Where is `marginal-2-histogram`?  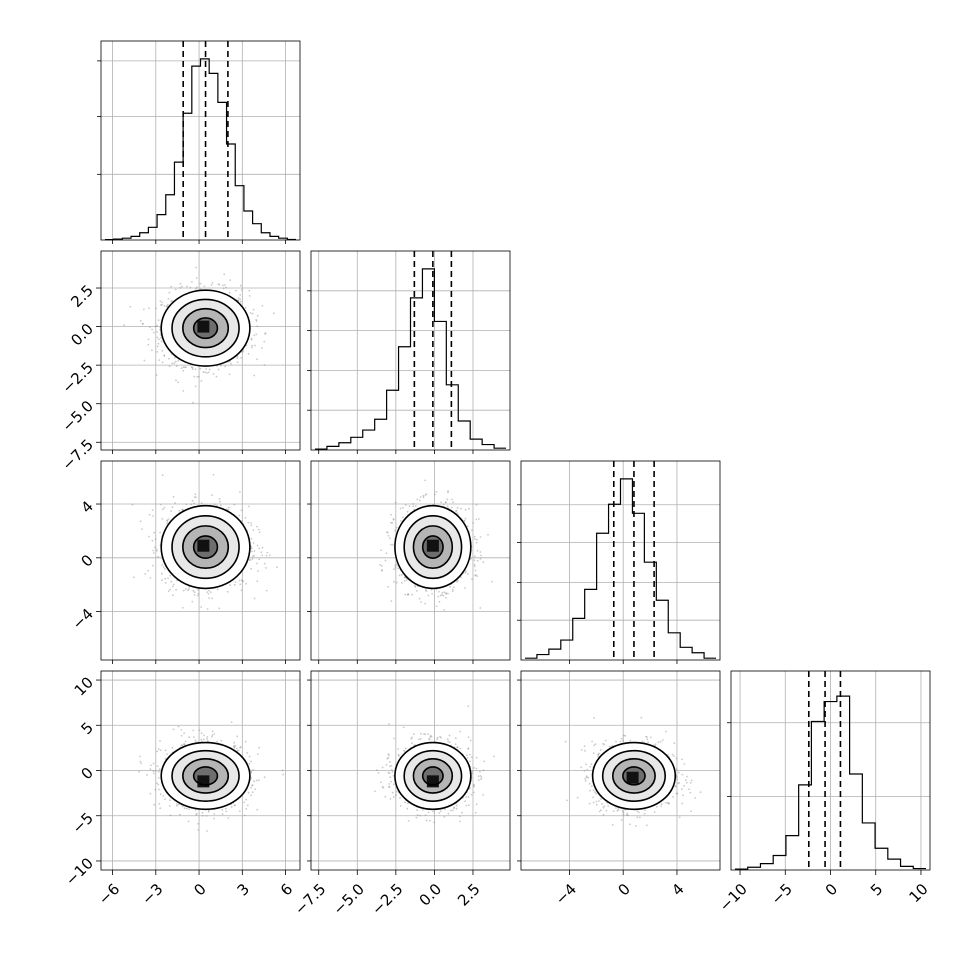
marginal-2-histogram is located at coordinates (620, 568).